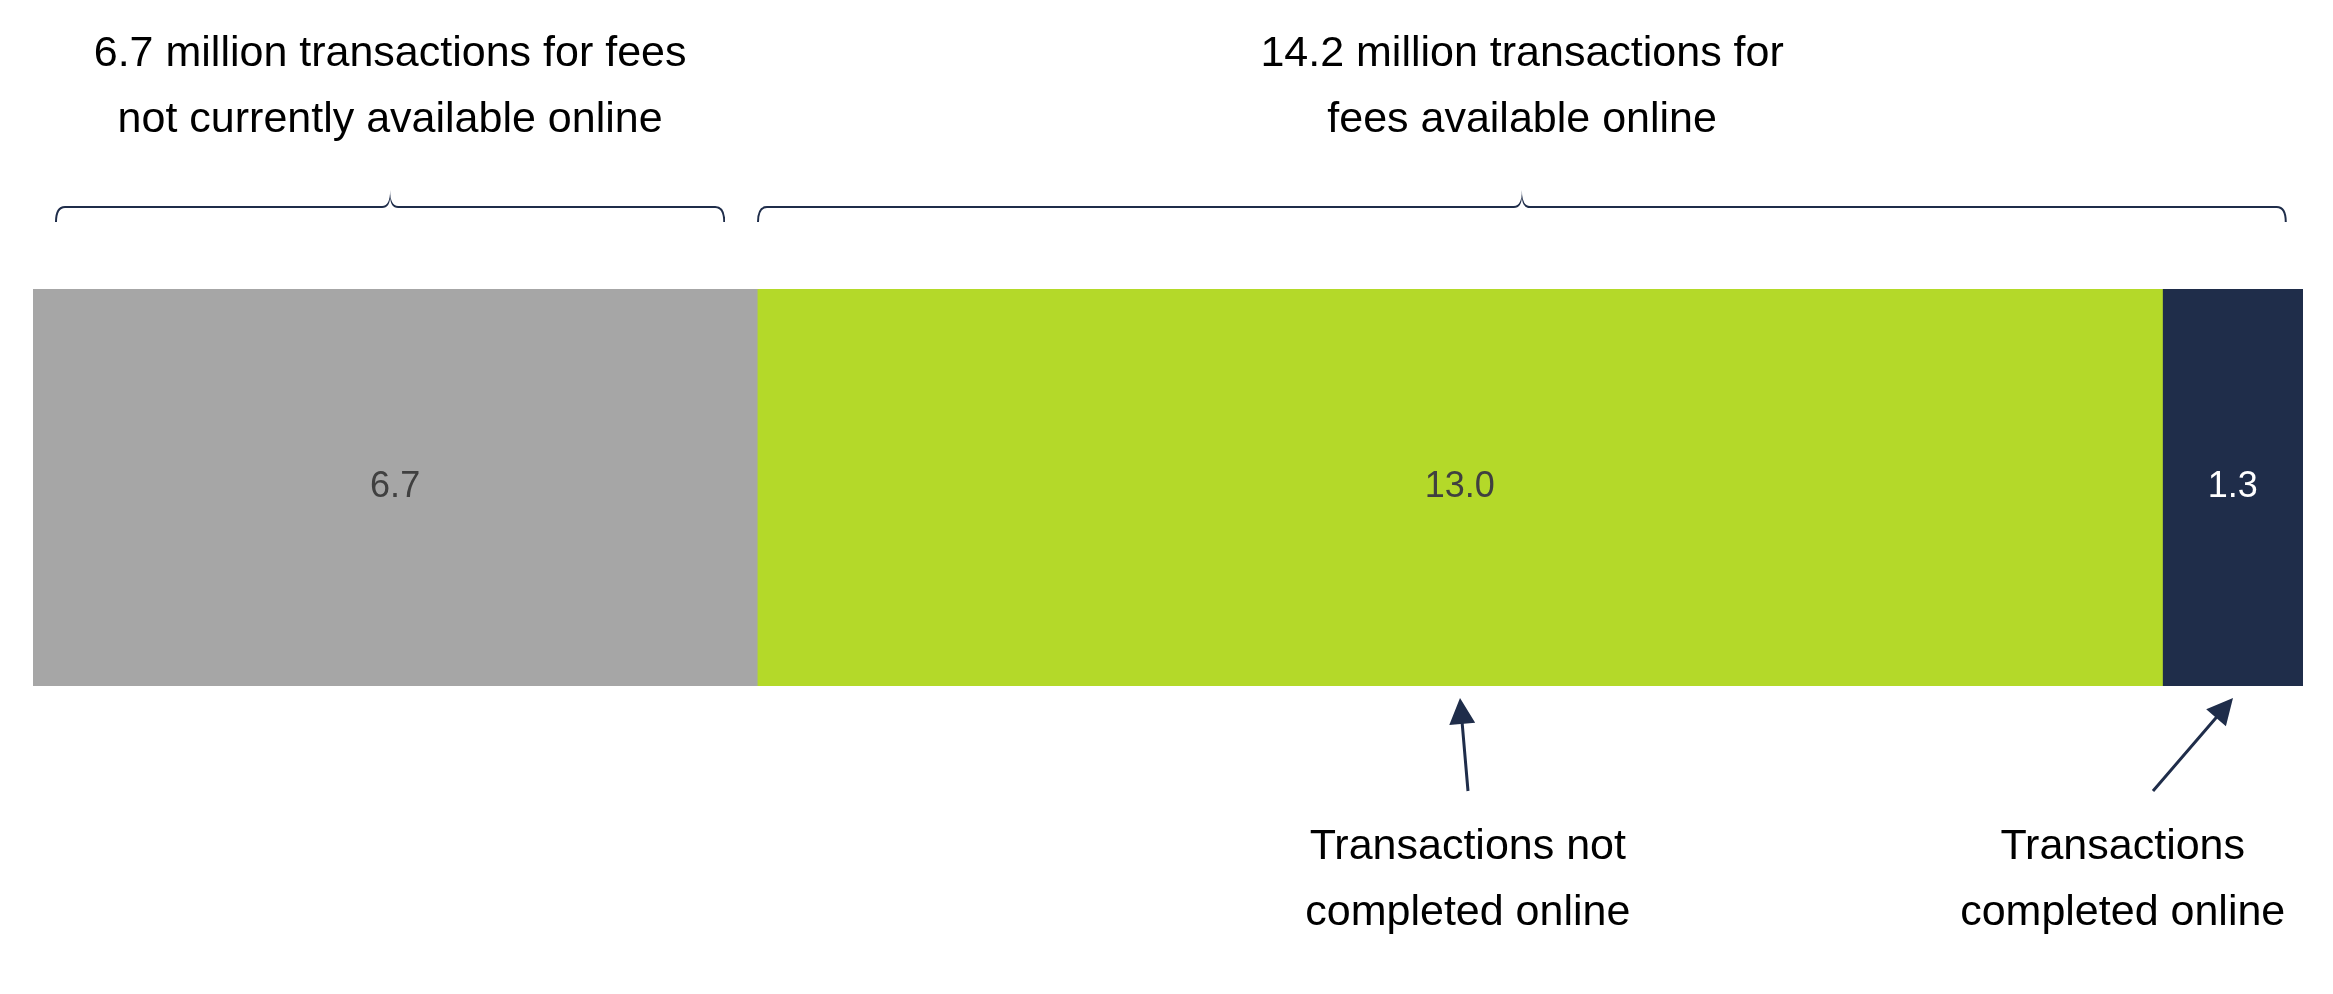 The width and height of the screenshot is (2333, 994). I want to click on text: 14.2 million transactions for fees available online, so click(1522, 84).